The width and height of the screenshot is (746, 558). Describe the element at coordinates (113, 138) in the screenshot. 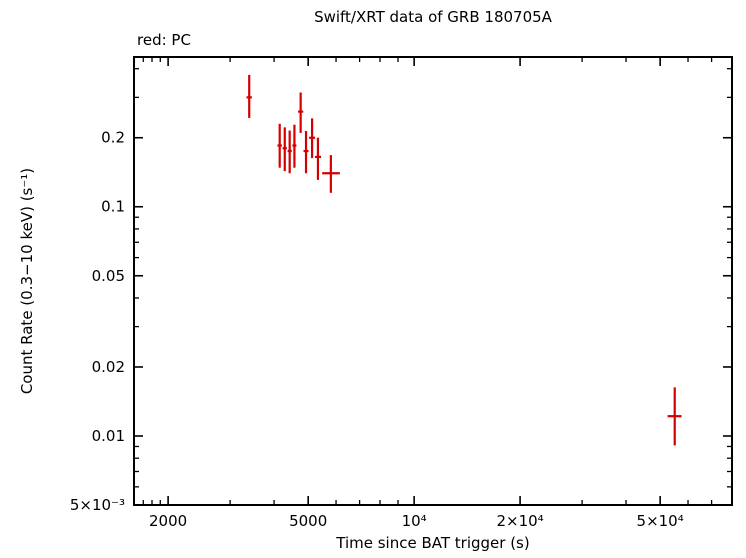

I see `y-tick-label: 0.2` at that location.